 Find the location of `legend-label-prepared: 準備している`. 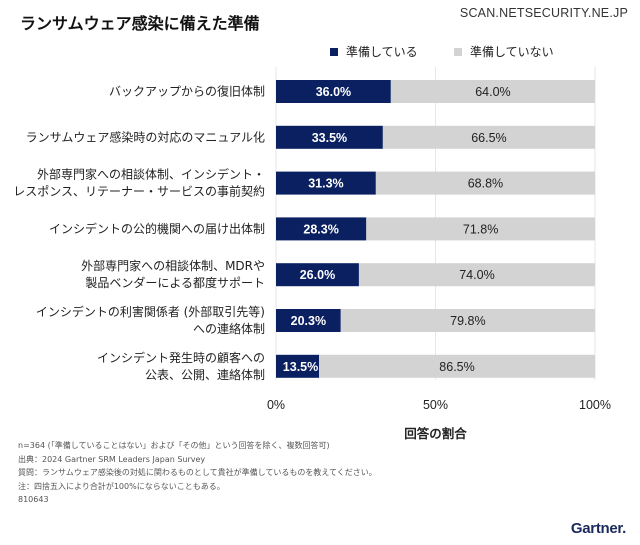

legend-label-prepared: 準備している is located at coordinates (382, 52).